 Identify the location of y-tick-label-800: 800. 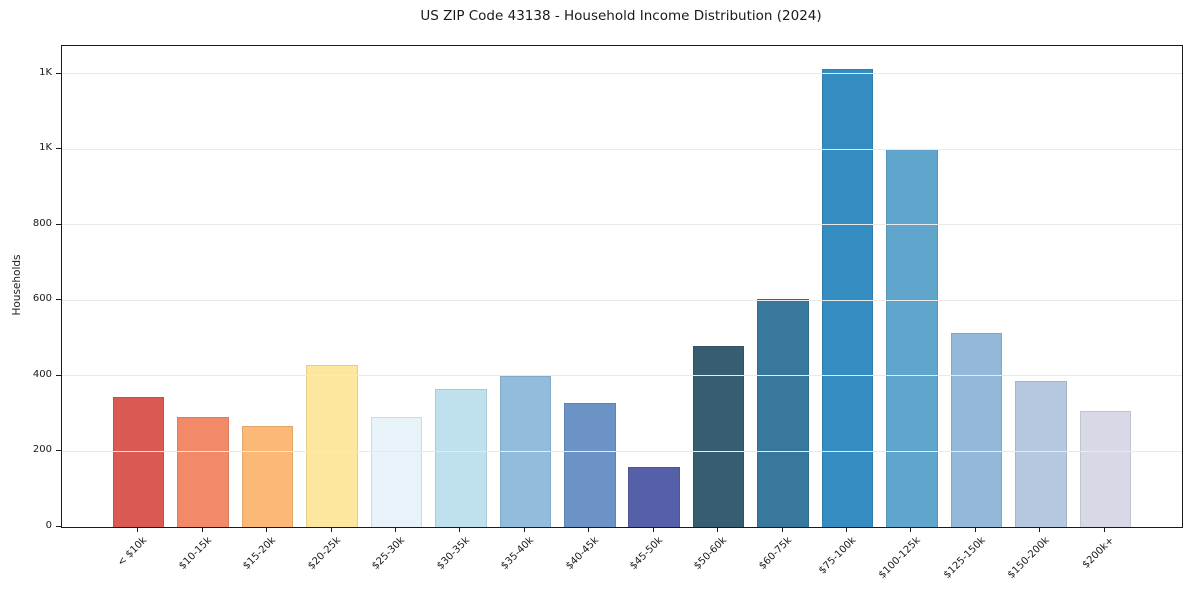
(42, 223).